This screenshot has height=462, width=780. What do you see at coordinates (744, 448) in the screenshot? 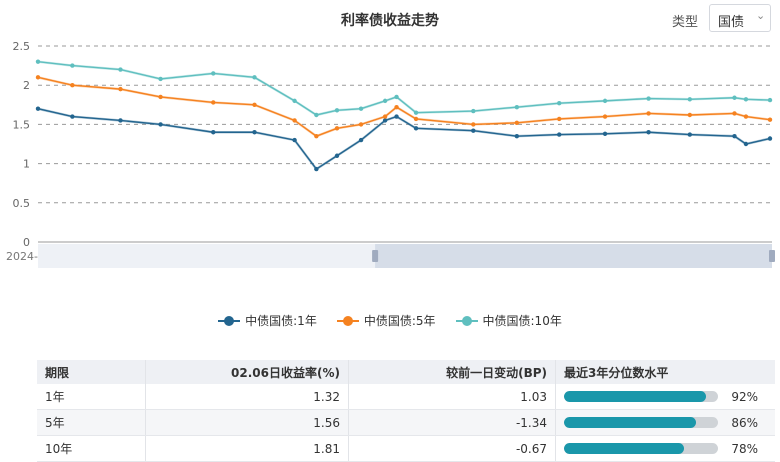
I see `percentile-text: 78%` at bounding box center [744, 448].